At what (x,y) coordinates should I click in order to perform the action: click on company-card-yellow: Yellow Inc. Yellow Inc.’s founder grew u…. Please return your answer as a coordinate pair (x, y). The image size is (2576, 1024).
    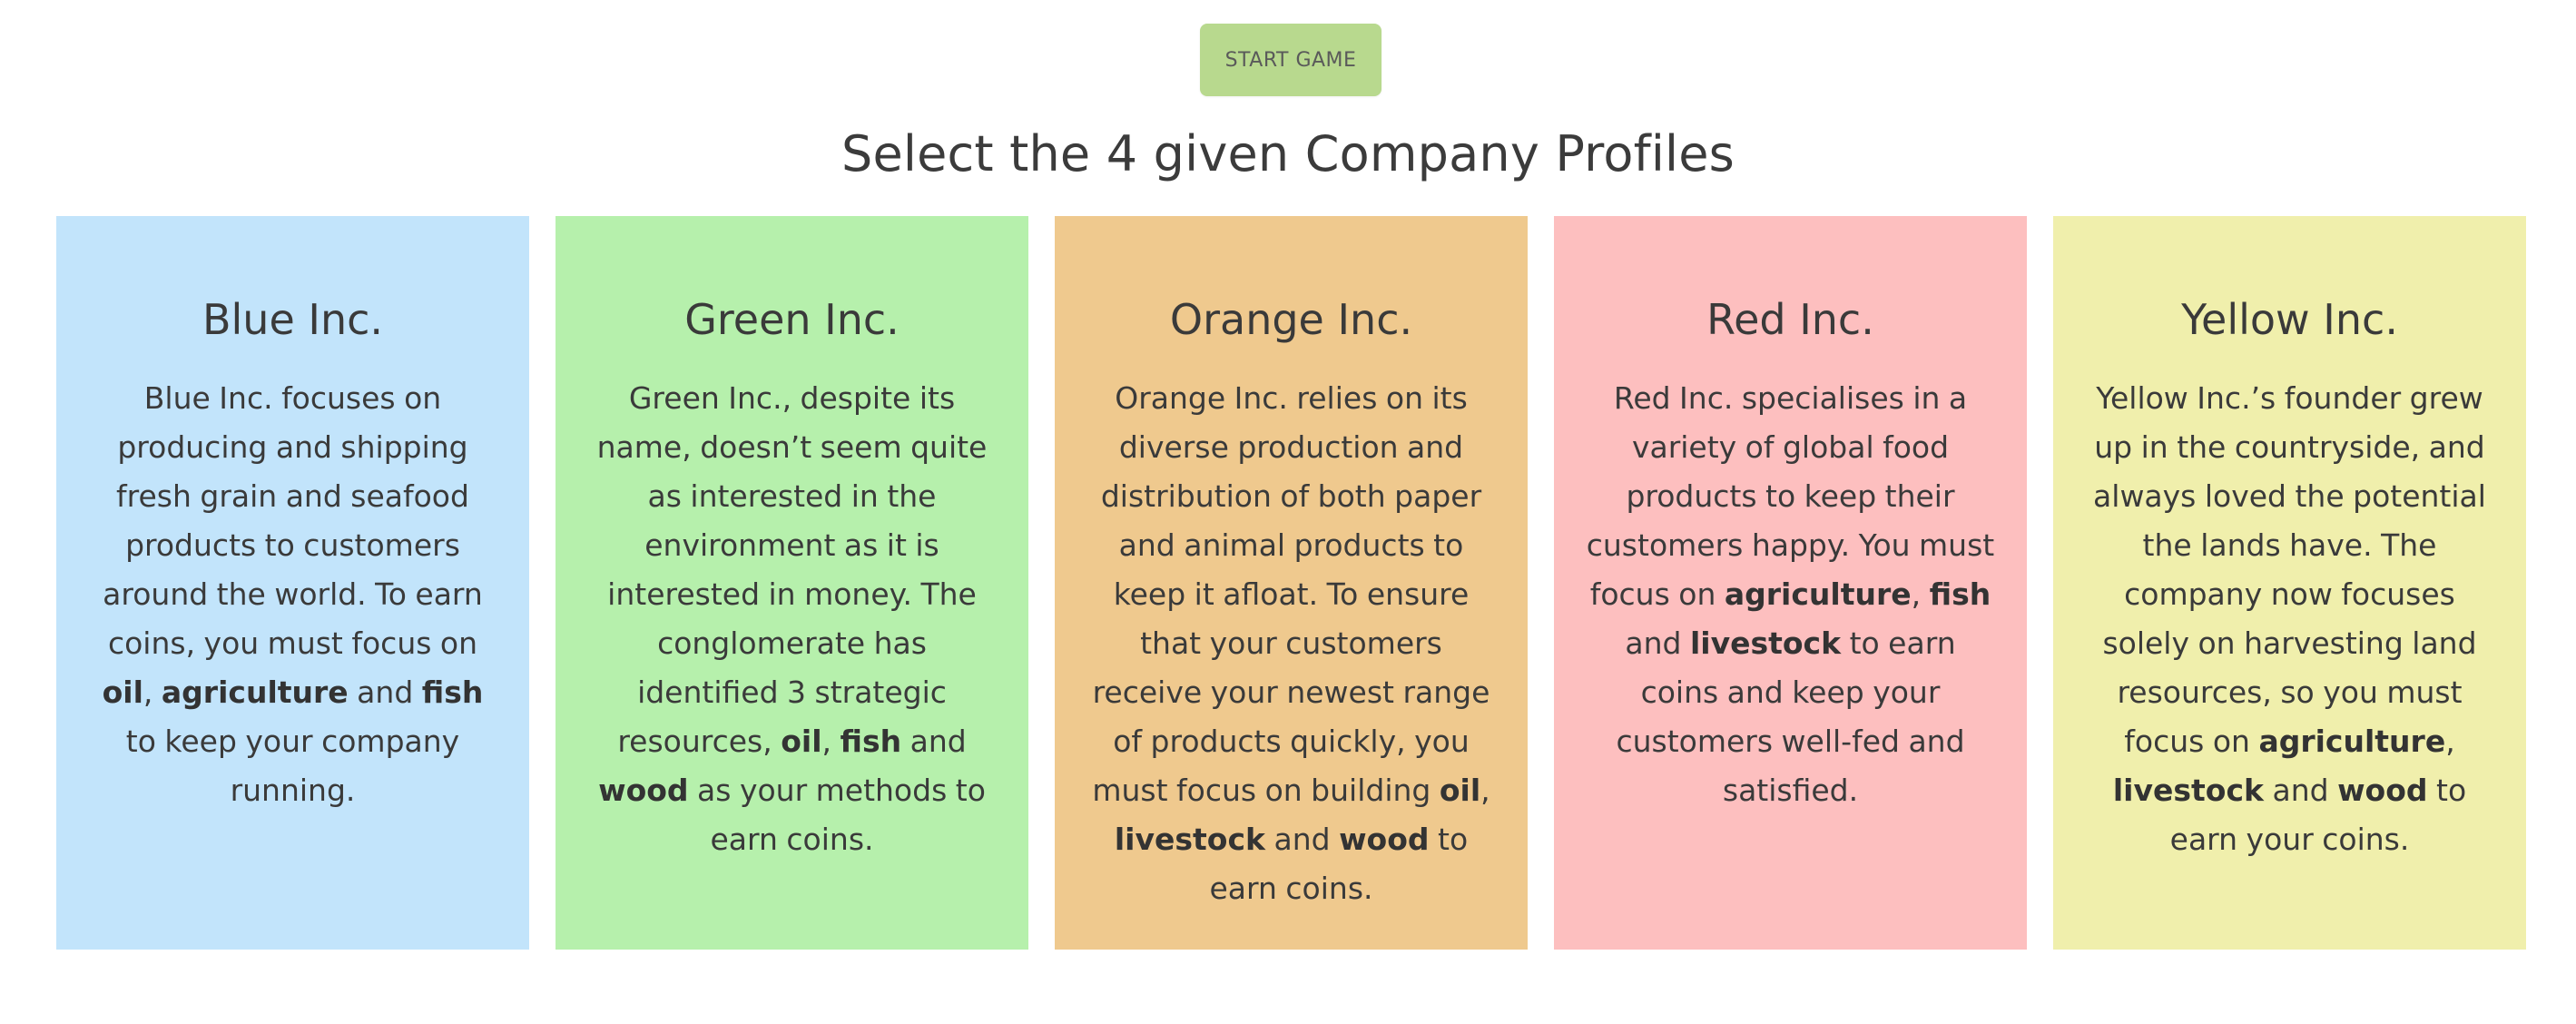
    Looking at the image, I should click on (2289, 583).